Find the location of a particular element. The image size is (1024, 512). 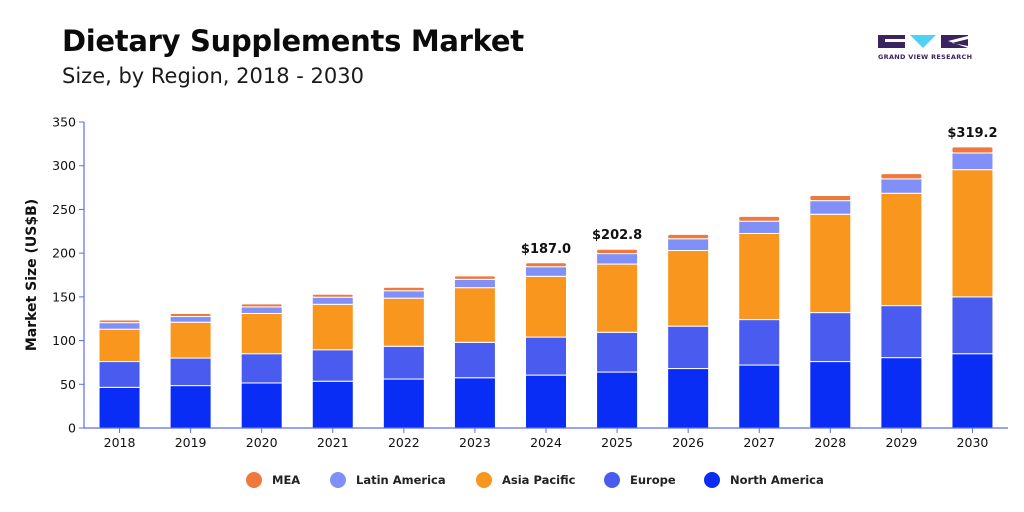

bar-segment-latin-america-2025 is located at coordinates (617, 259).